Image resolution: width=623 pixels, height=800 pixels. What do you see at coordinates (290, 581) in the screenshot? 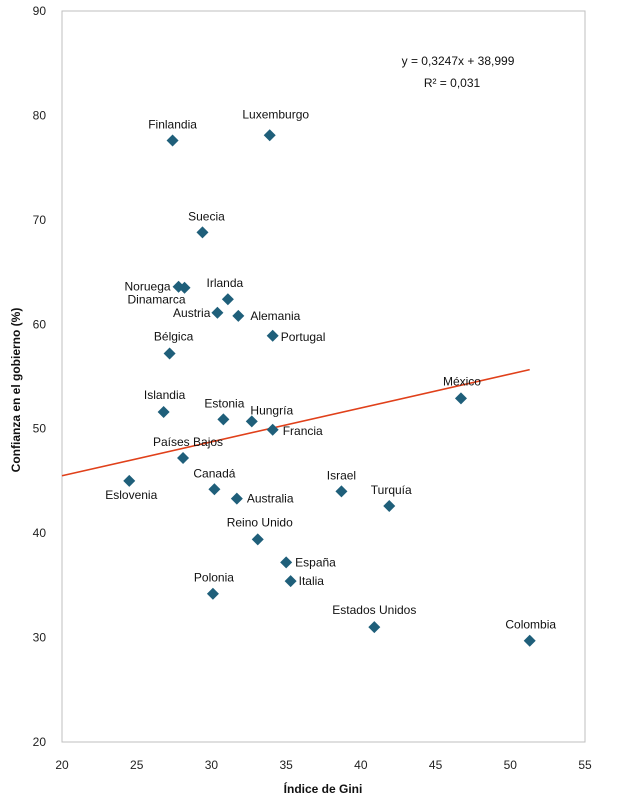
I see `point-italia` at bounding box center [290, 581].